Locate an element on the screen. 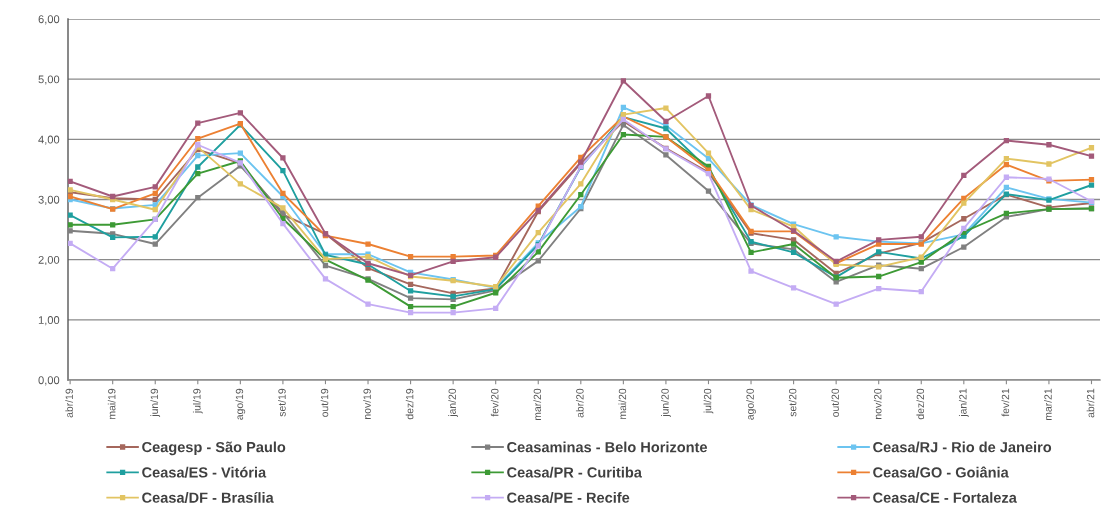  x-tick-label: abr/19 is located at coordinates (69, 403).